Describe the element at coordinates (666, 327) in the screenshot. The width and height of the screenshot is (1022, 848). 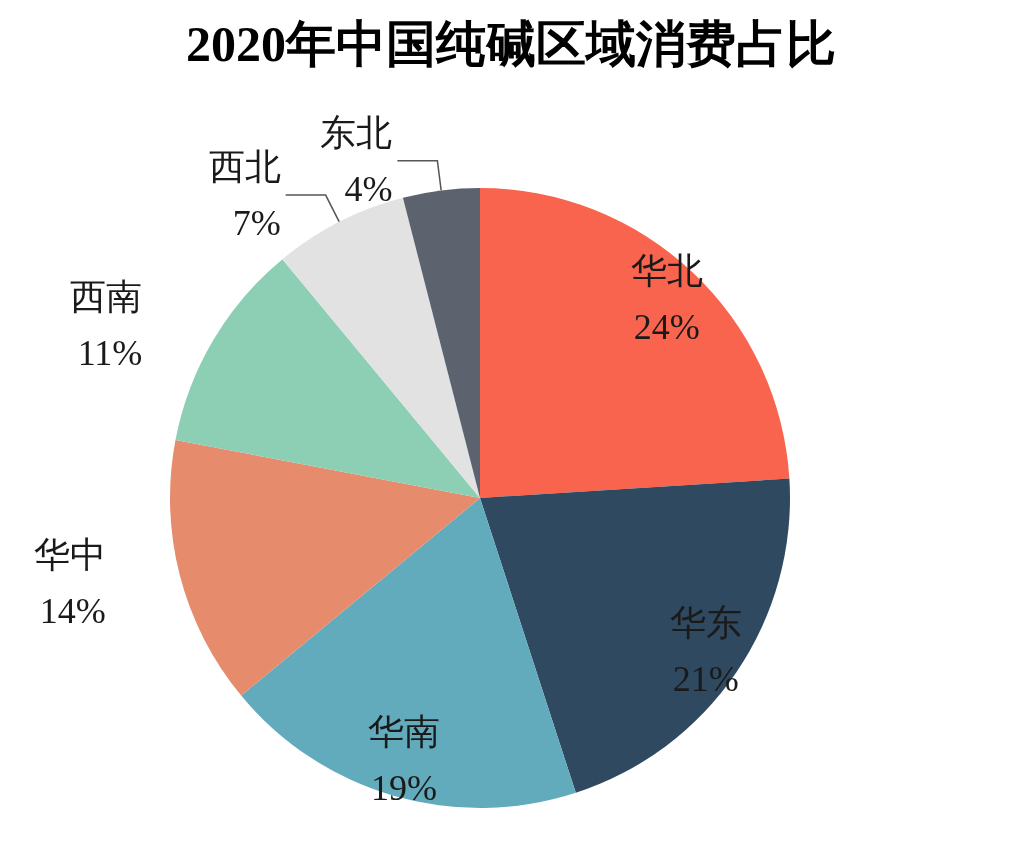
I see `data-label: 24%` at that location.